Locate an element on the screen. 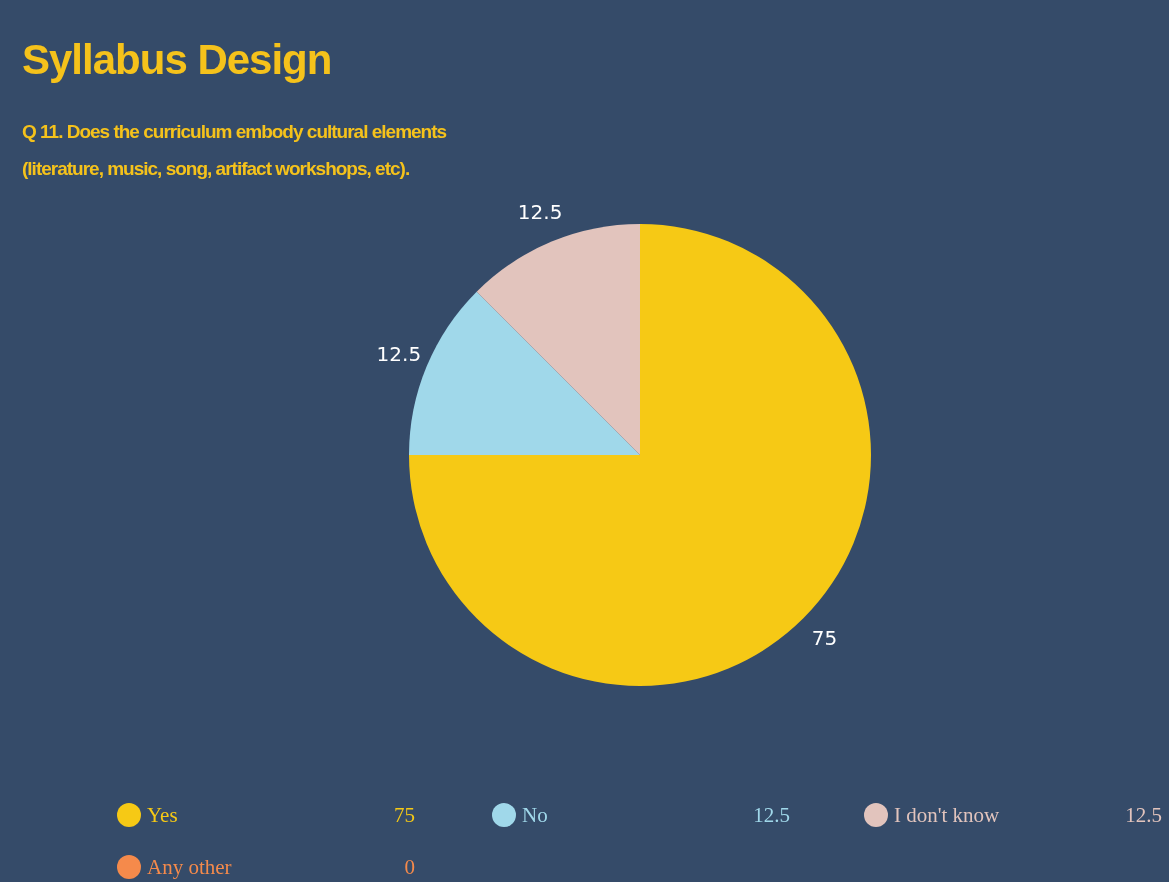  data-label: 75 is located at coordinates (824, 638).